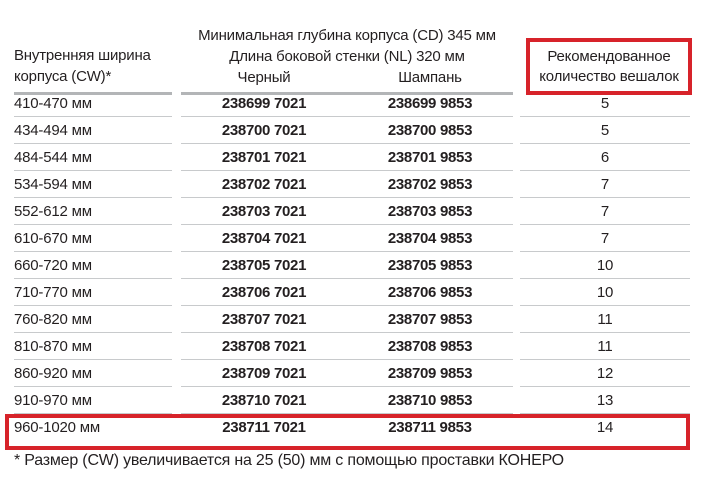 The height and width of the screenshot is (477, 707). I want to click on article-codes-cell: 238711 7021 238711 9853, so click(347, 427).